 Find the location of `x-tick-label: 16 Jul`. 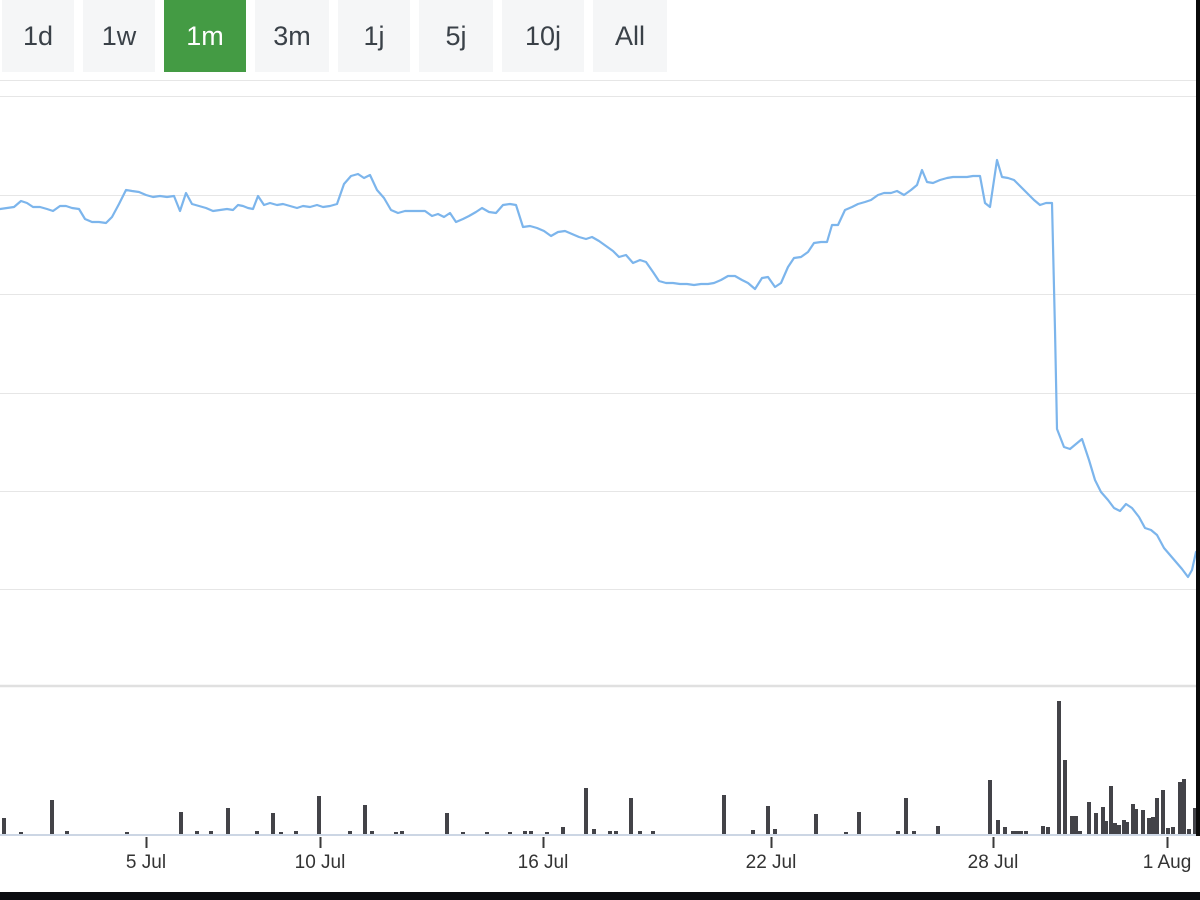

x-tick-label: 16 Jul is located at coordinates (543, 862).